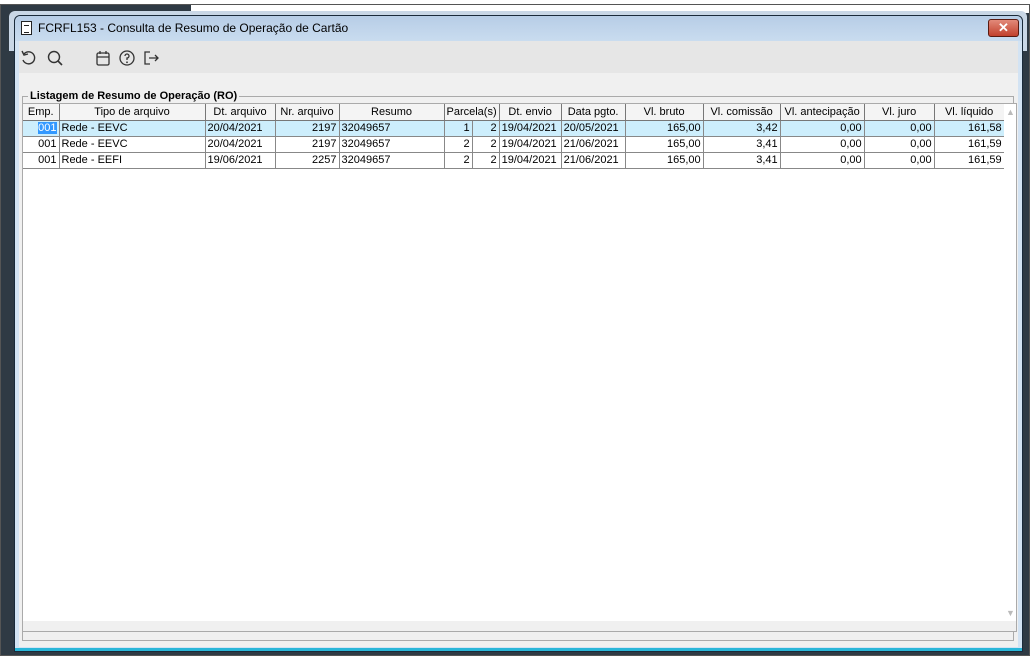 The image size is (1032, 656). What do you see at coordinates (240, 112) in the screenshot?
I see `column-header: Dt. arquivo` at bounding box center [240, 112].